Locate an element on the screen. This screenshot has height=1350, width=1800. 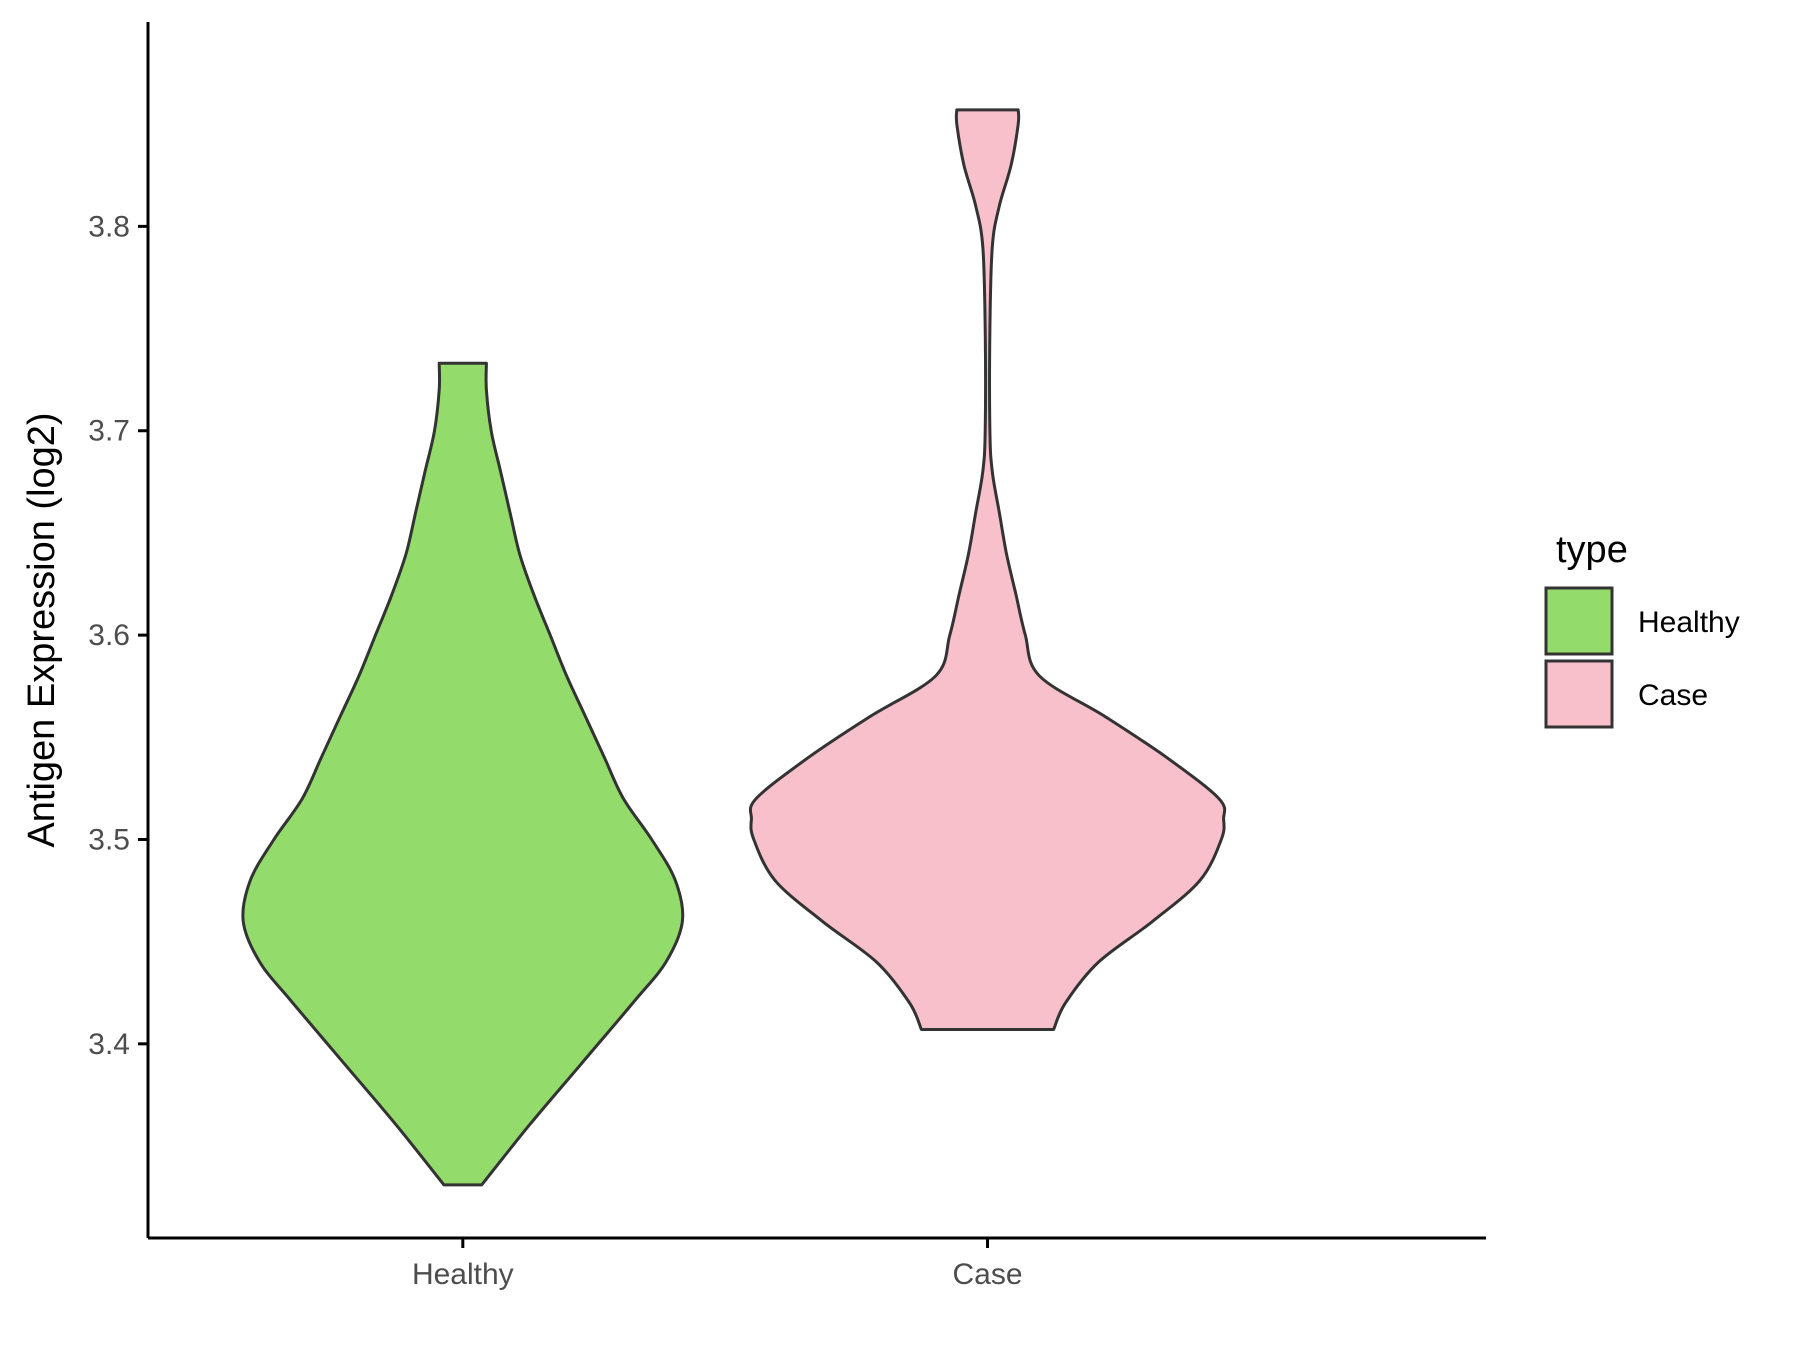
y-tick-label: 3.5 is located at coordinates (109, 839).